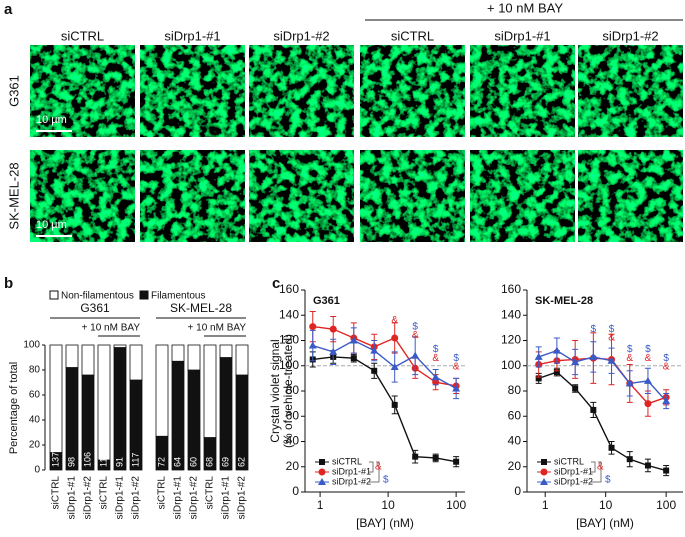 Image resolution: width=685 pixels, height=537 pixels. What do you see at coordinates (456, 505) in the screenshot?
I see `x-tick-label: 100` at bounding box center [456, 505].